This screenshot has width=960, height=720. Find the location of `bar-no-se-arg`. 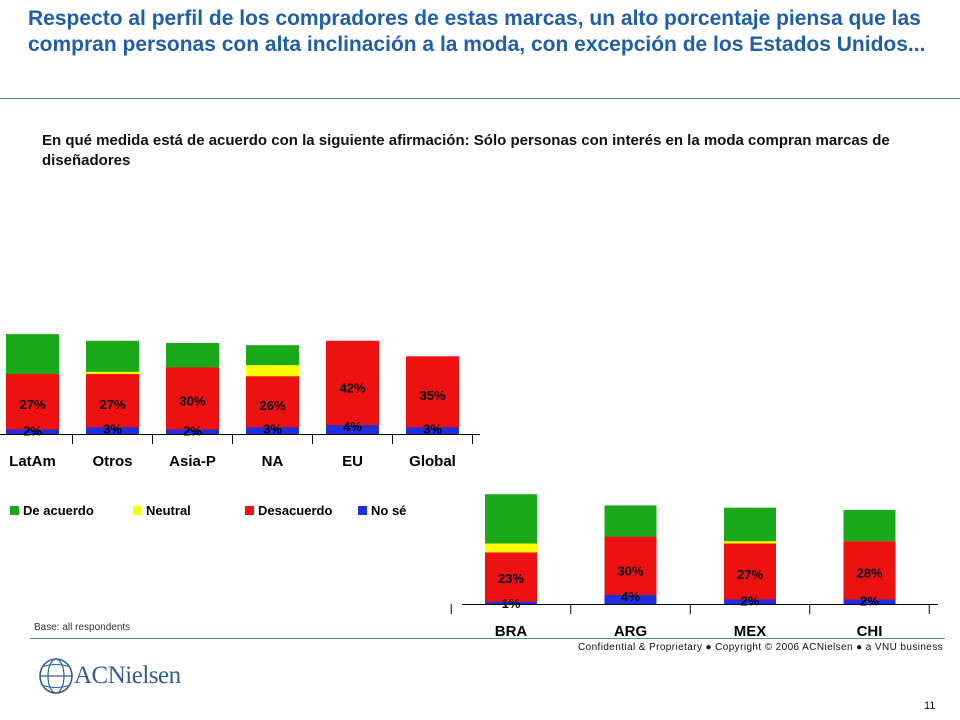

bar-no-se-arg is located at coordinates (630, 599).